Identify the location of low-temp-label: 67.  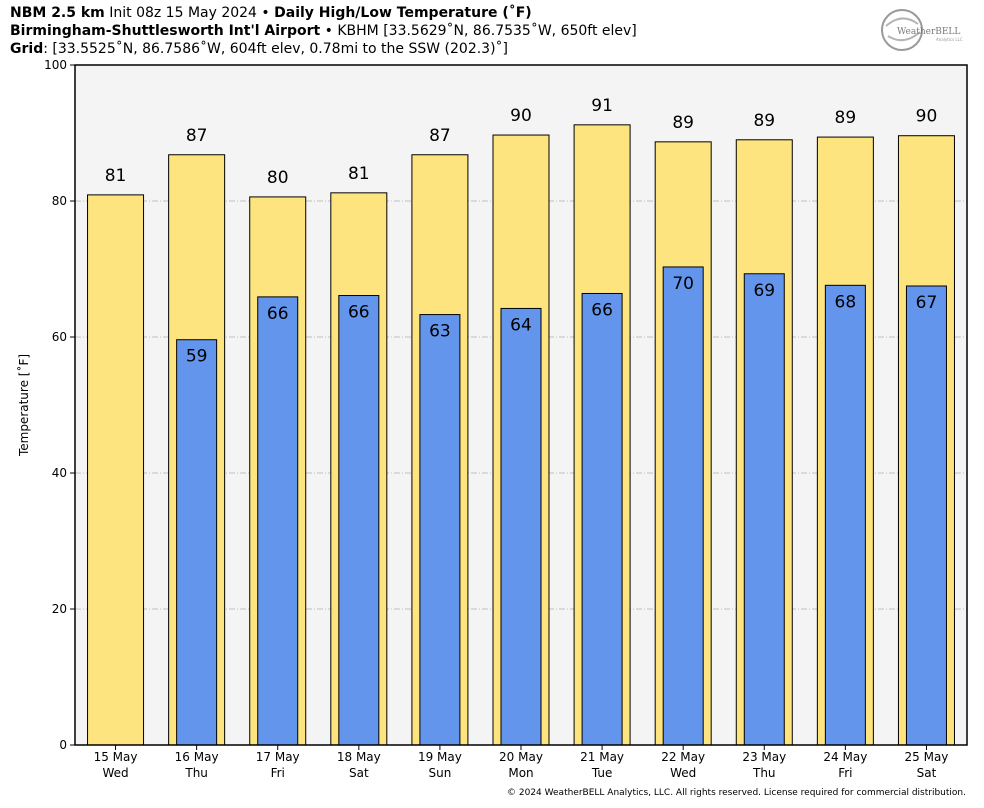
(927, 303).